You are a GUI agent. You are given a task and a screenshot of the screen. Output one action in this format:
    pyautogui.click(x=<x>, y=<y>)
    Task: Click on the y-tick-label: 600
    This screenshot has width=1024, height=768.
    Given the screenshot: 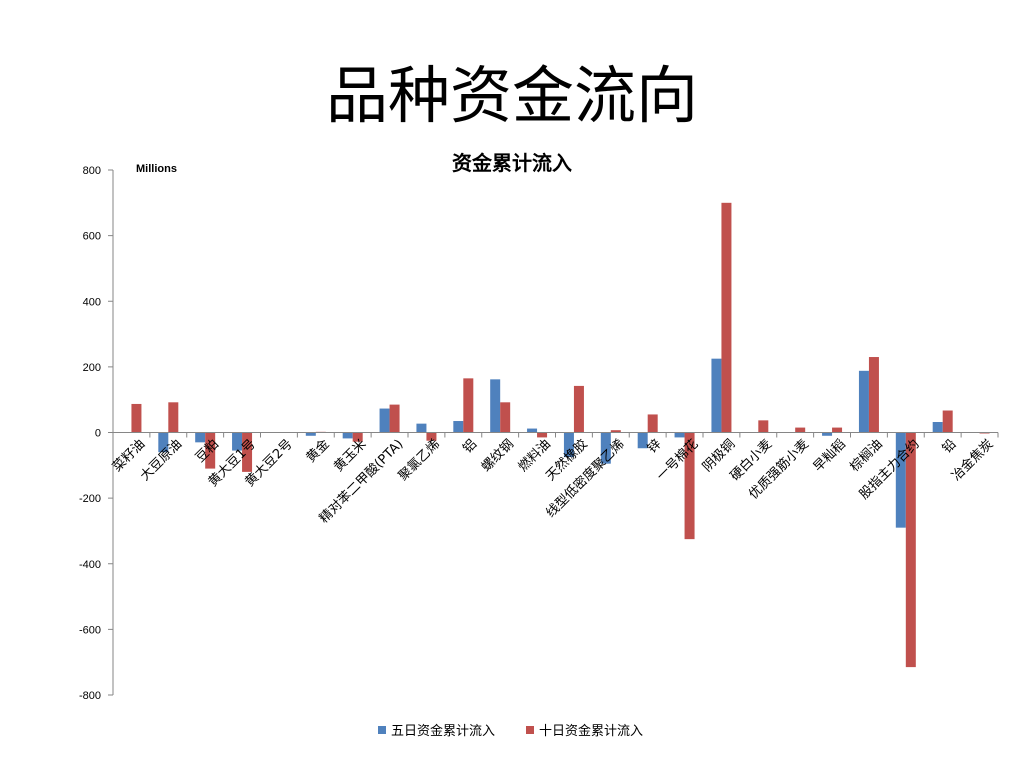 What is the action you would take?
    pyautogui.click(x=92, y=237)
    